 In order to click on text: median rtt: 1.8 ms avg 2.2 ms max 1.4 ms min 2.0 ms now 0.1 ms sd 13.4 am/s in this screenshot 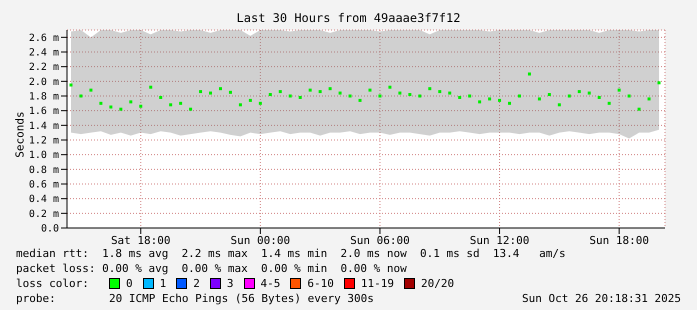, I will do `click(291, 253)`.